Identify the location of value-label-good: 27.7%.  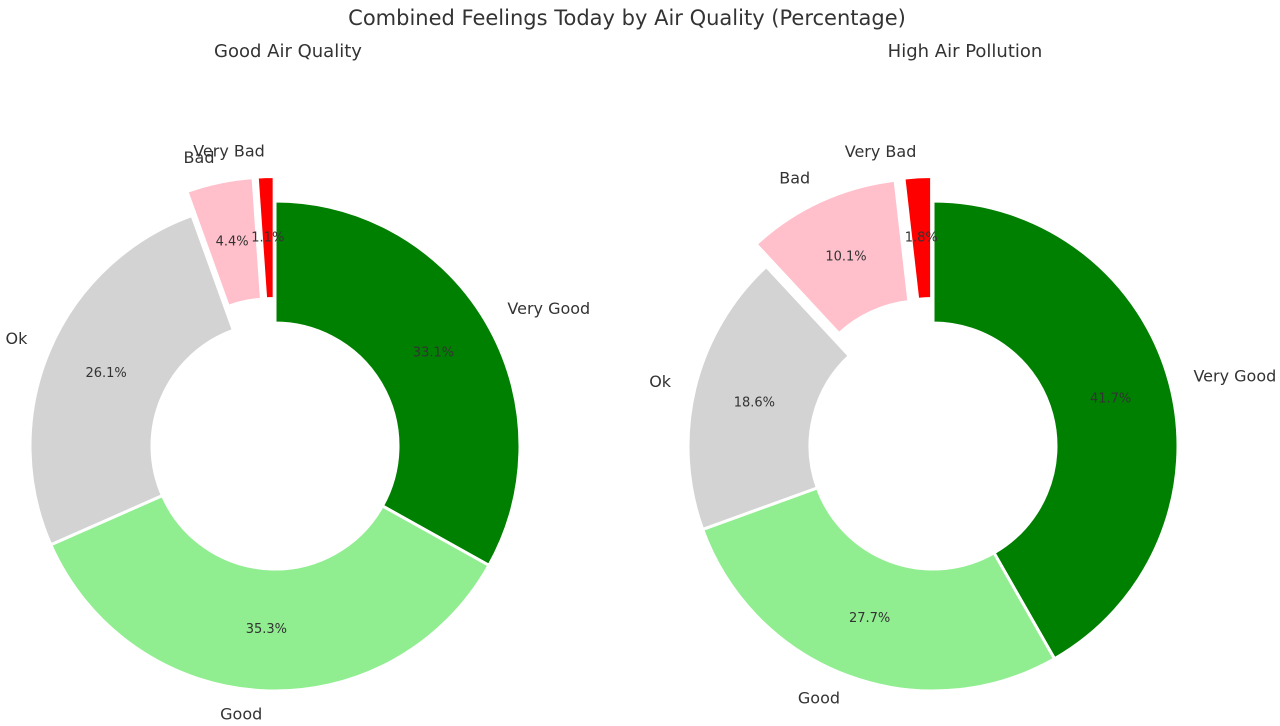
(869, 618).